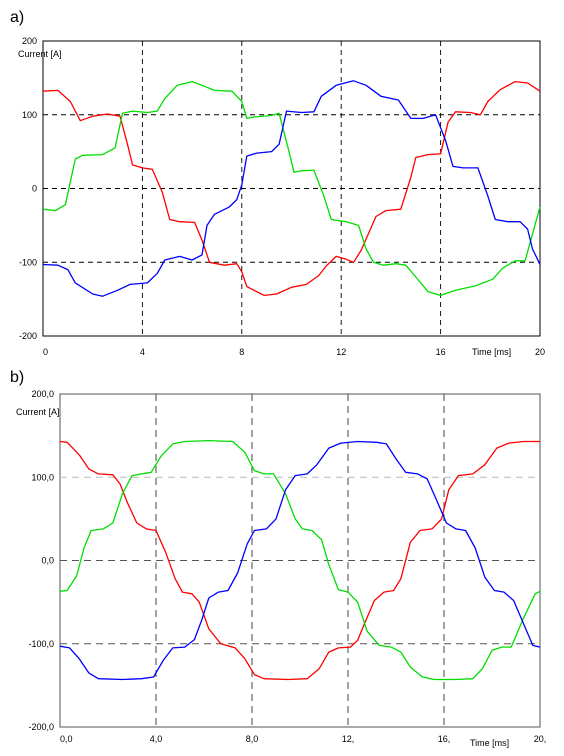 The width and height of the screenshot is (564, 756). What do you see at coordinates (42, 394) in the screenshot?
I see `y-tick-label: 200,0` at bounding box center [42, 394].